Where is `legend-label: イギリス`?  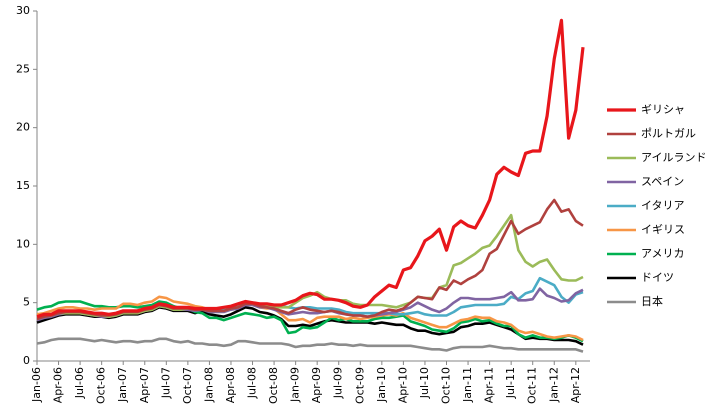
legend-label: イギリス is located at coordinates (663, 229).